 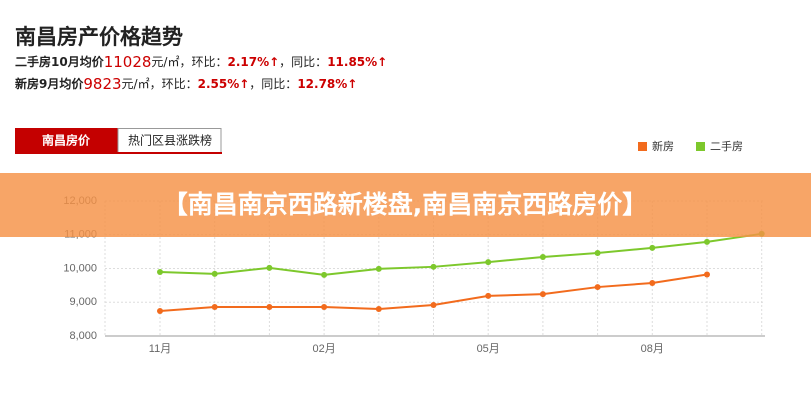 I want to click on stats-line: 二手房10月均价11028元/㎡，环比：2.17%↑，同比：11.85%↑, so click(x=201, y=62).